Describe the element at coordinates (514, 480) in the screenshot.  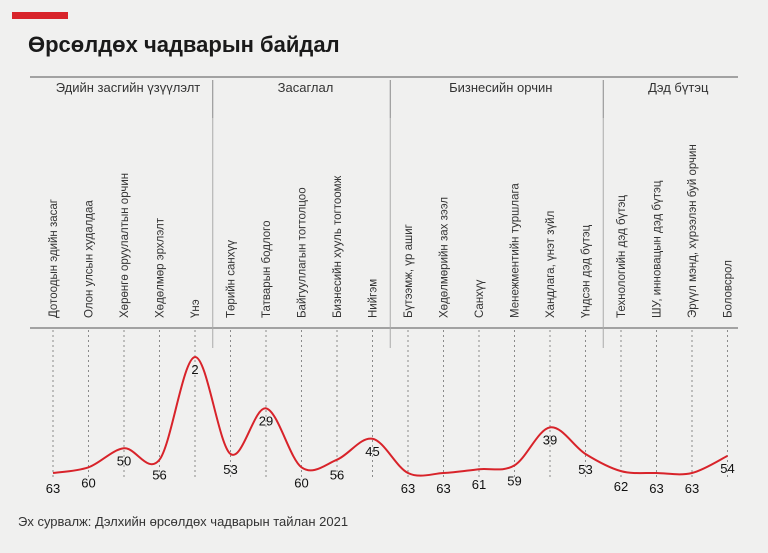
I see `value-label: 59` at that location.